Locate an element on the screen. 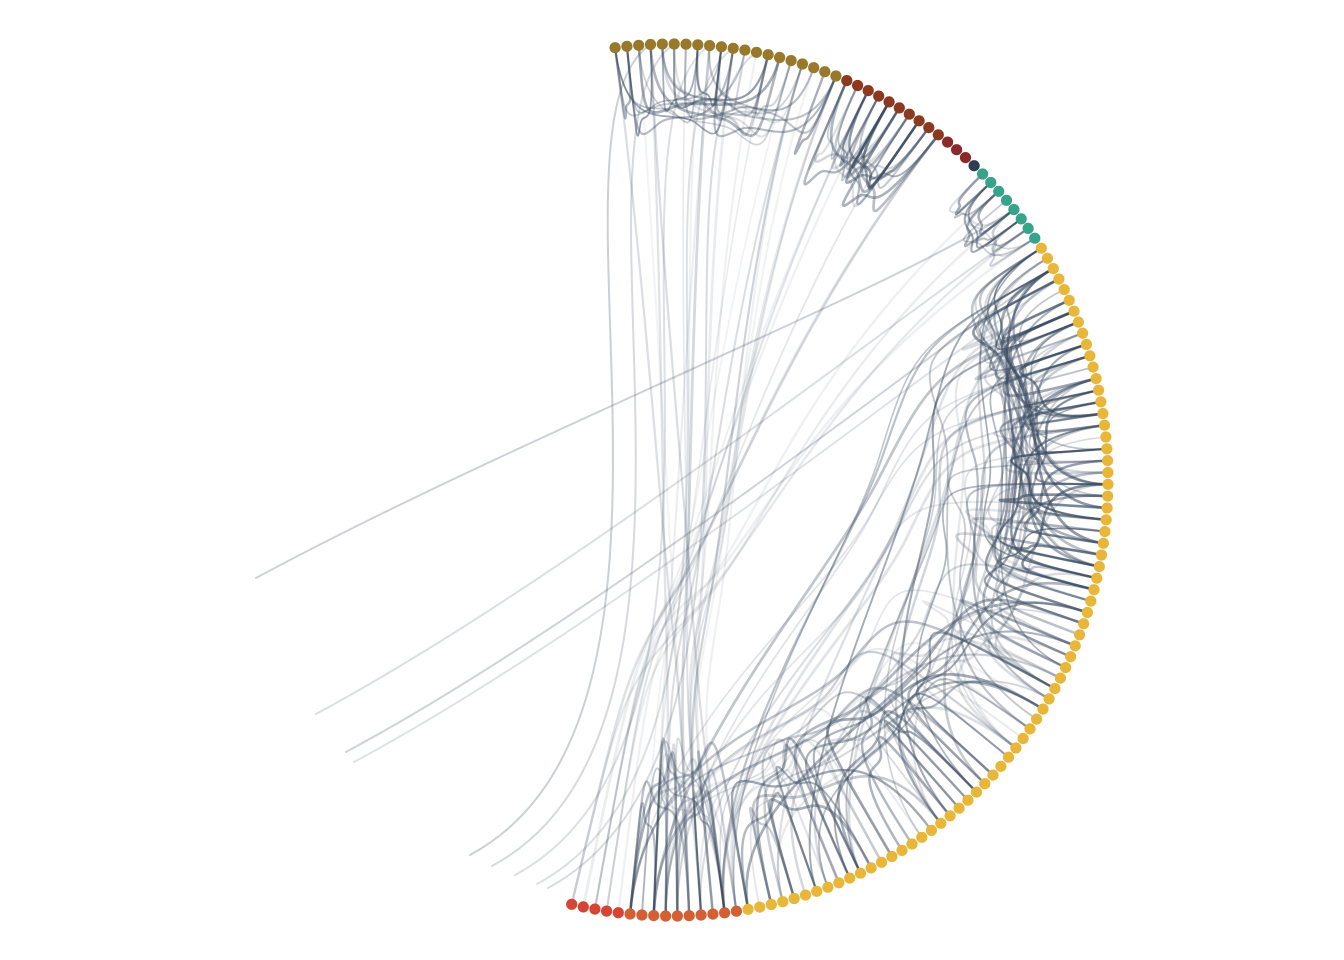 This screenshot has width=1344, height=960. node-red is located at coordinates (607, 911).